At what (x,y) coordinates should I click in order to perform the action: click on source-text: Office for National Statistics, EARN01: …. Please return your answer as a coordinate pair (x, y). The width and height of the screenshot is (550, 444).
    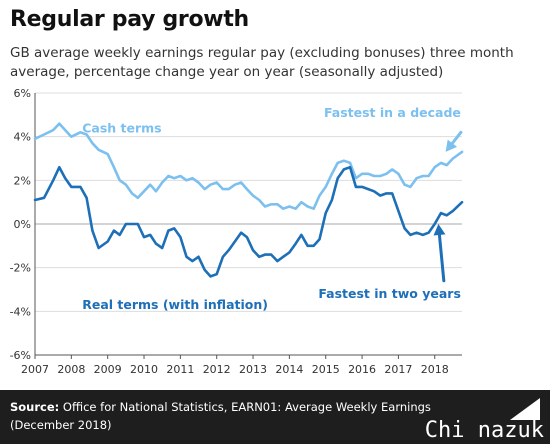
    Looking at the image, I should click on (220, 416).